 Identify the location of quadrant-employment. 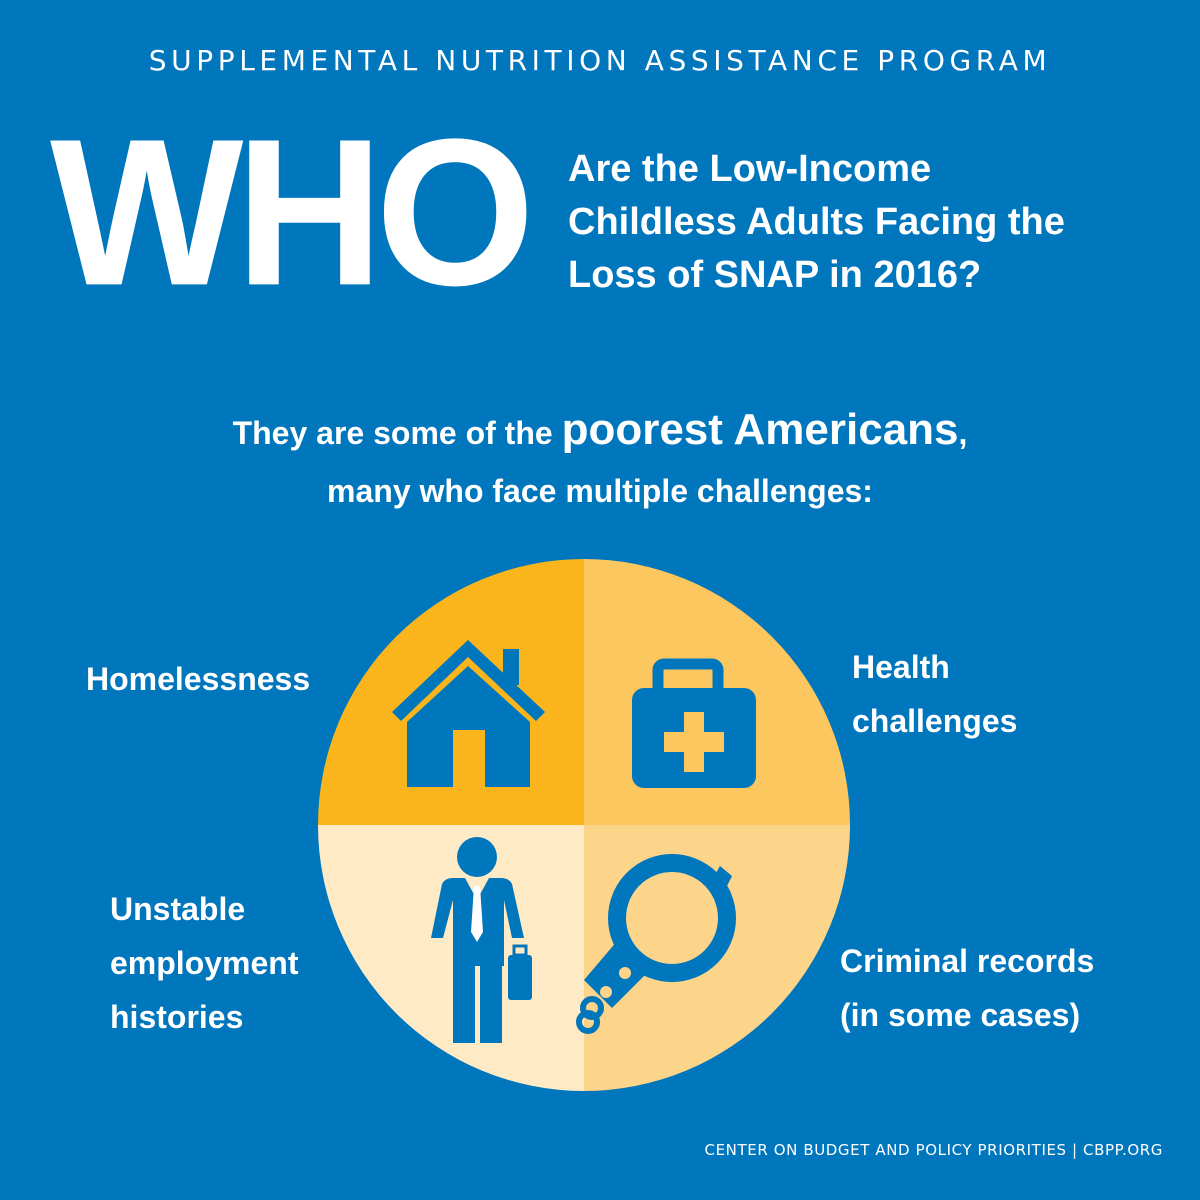
(451, 958).